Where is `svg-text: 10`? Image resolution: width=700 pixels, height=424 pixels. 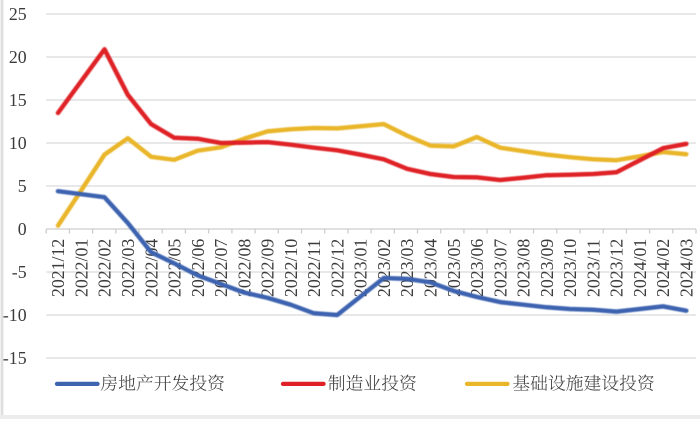
svg-text: 10 is located at coordinates (18, 143).